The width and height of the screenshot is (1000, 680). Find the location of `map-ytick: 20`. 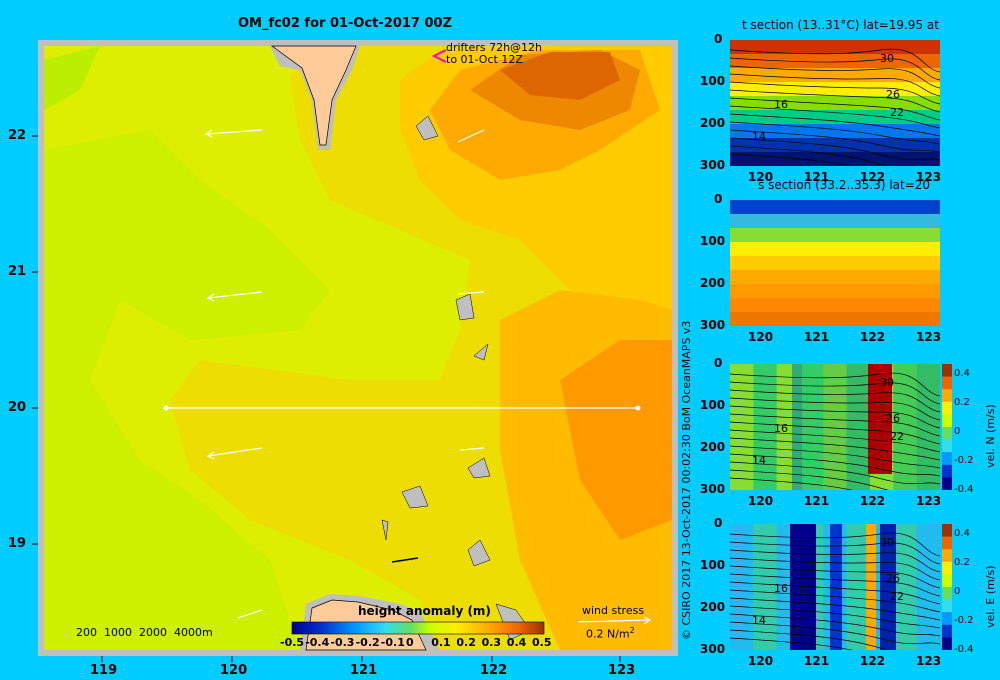

map-ytick: 20 is located at coordinates (17, 407).